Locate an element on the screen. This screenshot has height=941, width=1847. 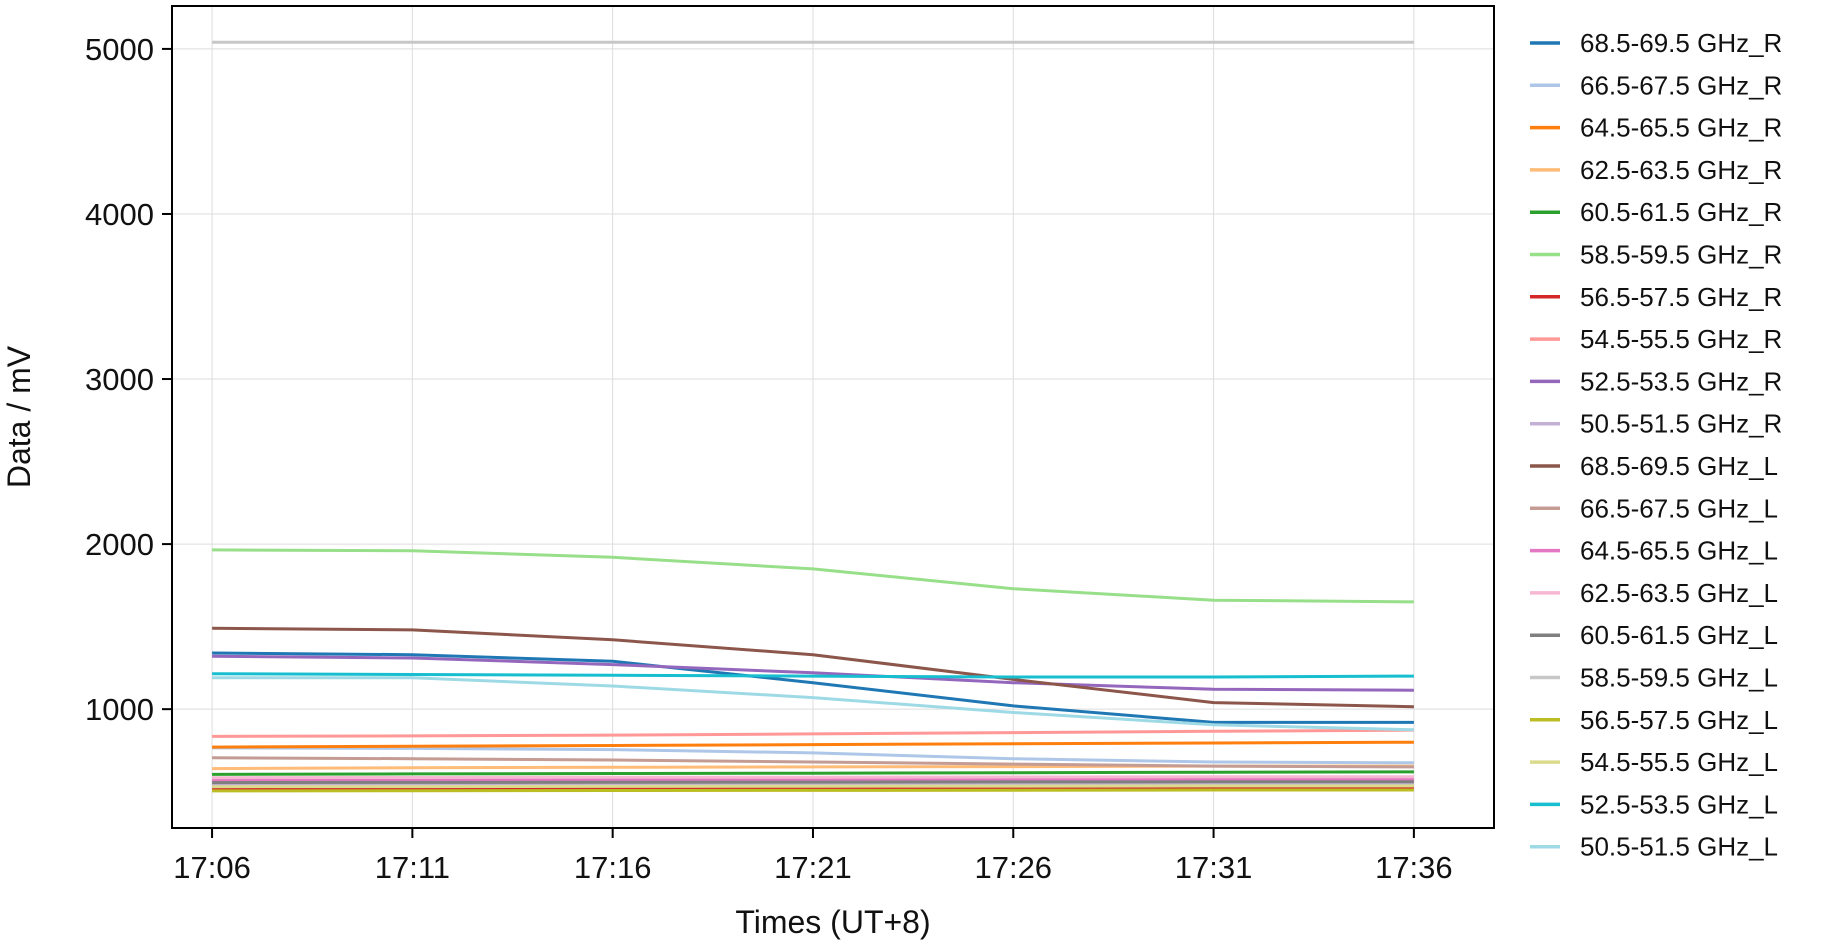
legend-entry: 62.5-63.5 GHz_L is located at coordinates (1679, 593).